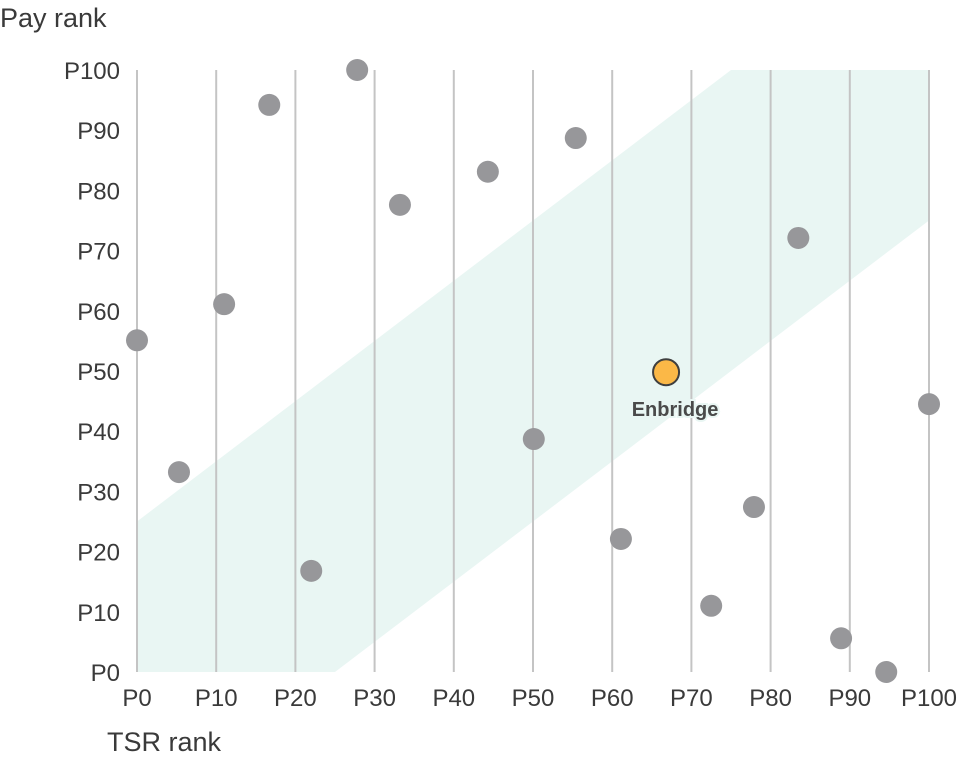 This screenshot has height=759, width=963. What do you see at coordinates (612, 698) in the screenshot?
I see `x-tick-label: P60` at bounding box center [612, 698].